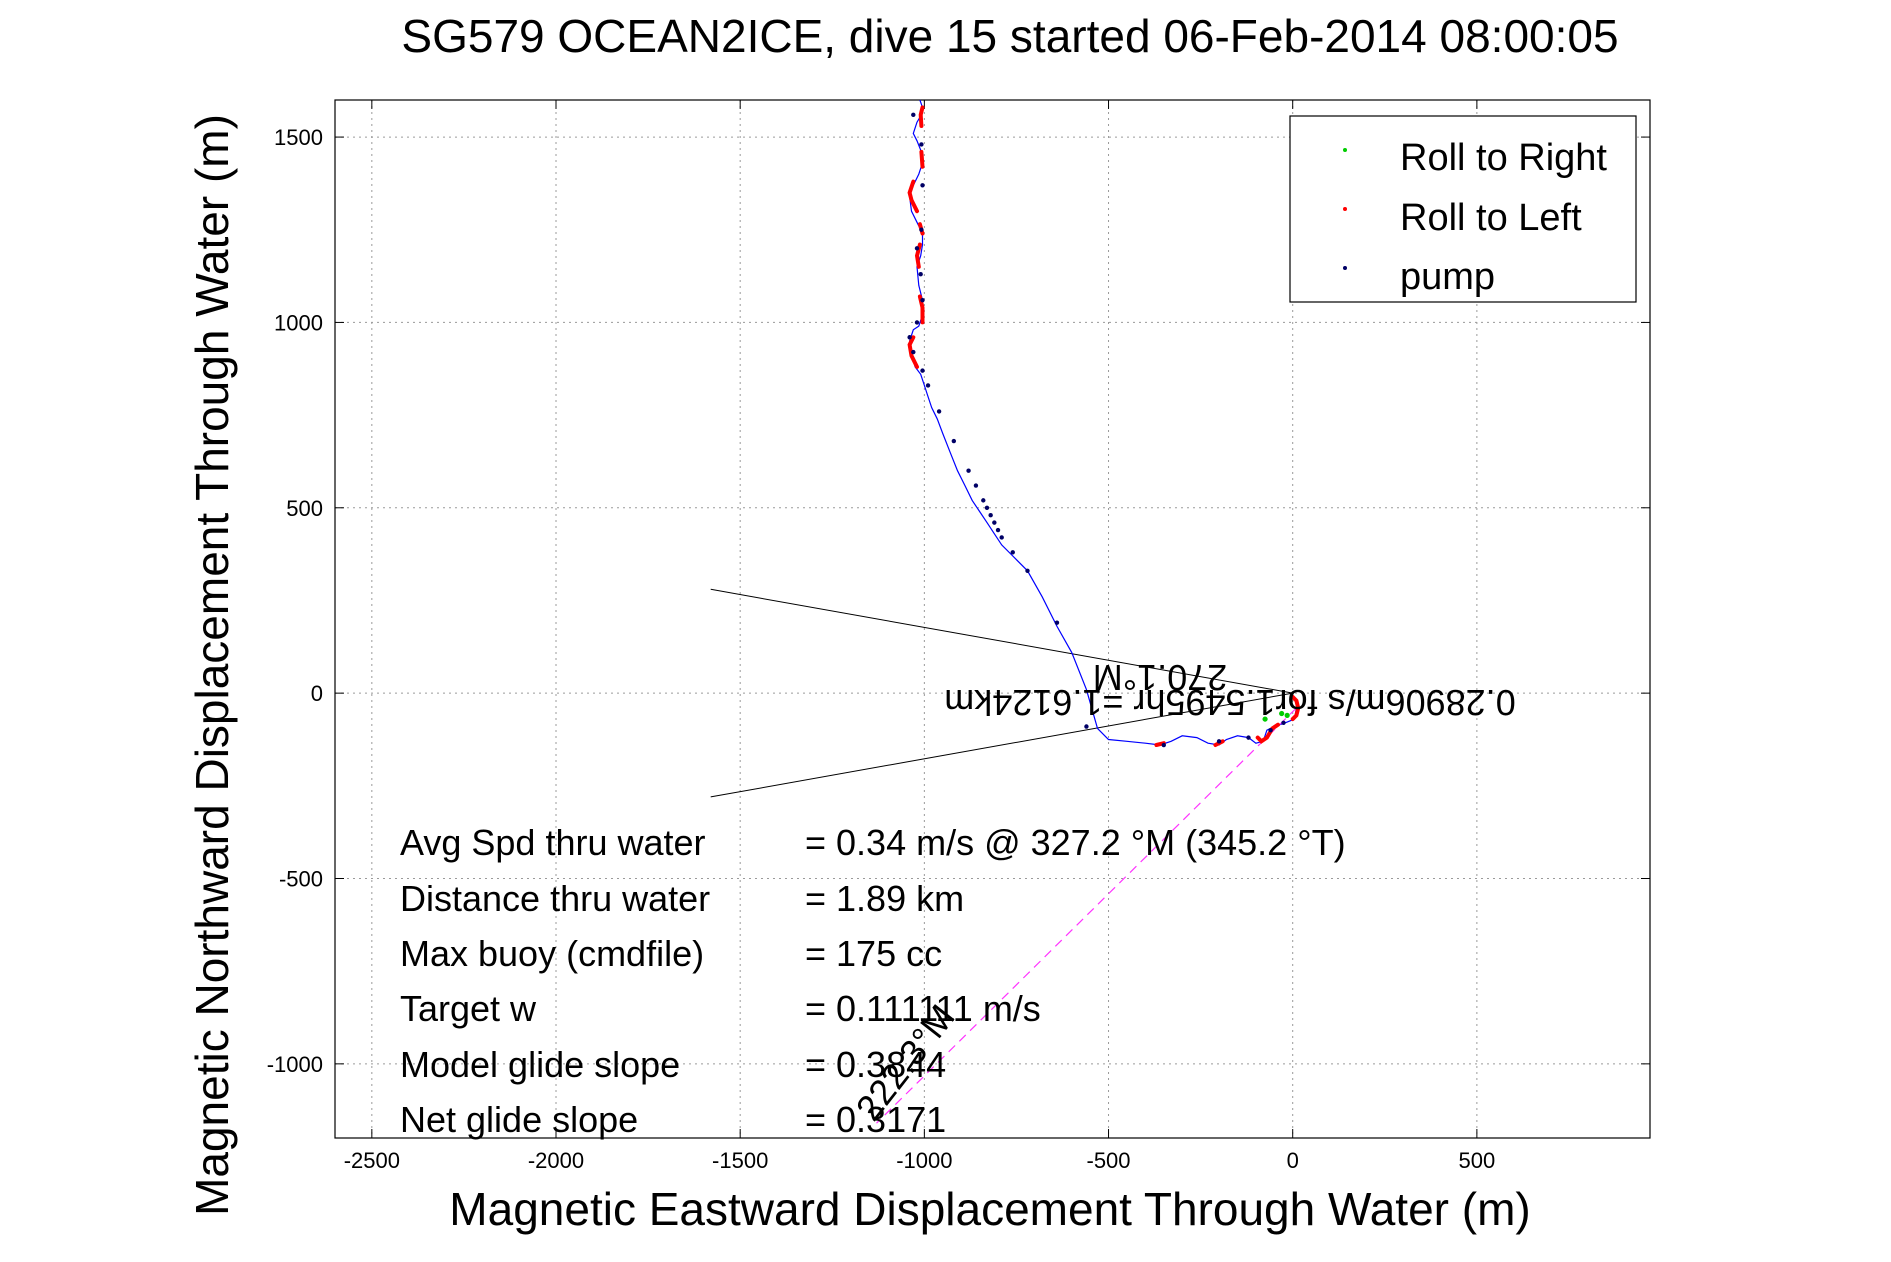  Describe the element at coordinates (924, 1160) in the screenshot. I see `x-tick-label: -1000` at that location.